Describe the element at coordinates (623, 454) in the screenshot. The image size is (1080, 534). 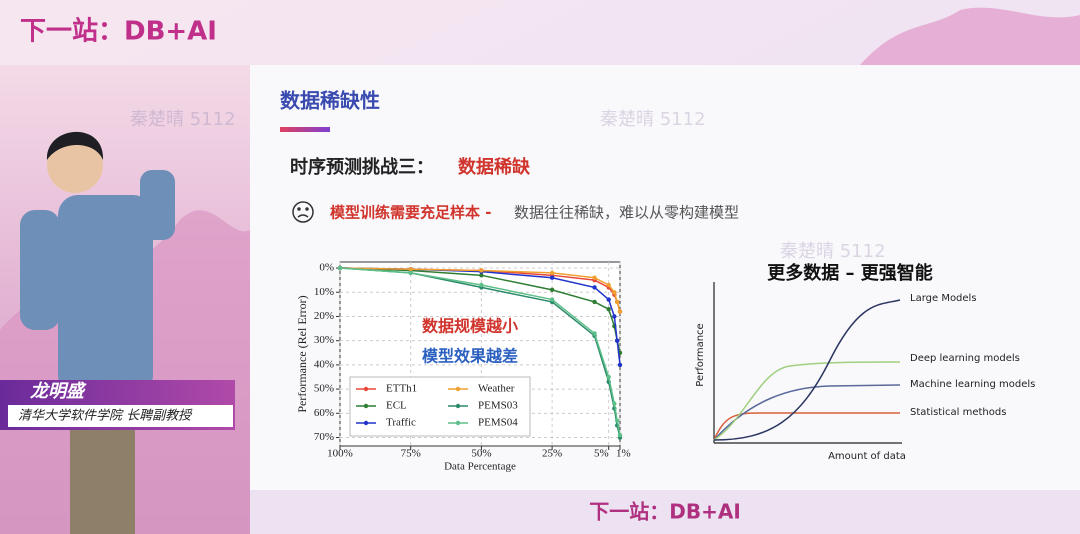
I see `x-tick-label: 1%` at that location.